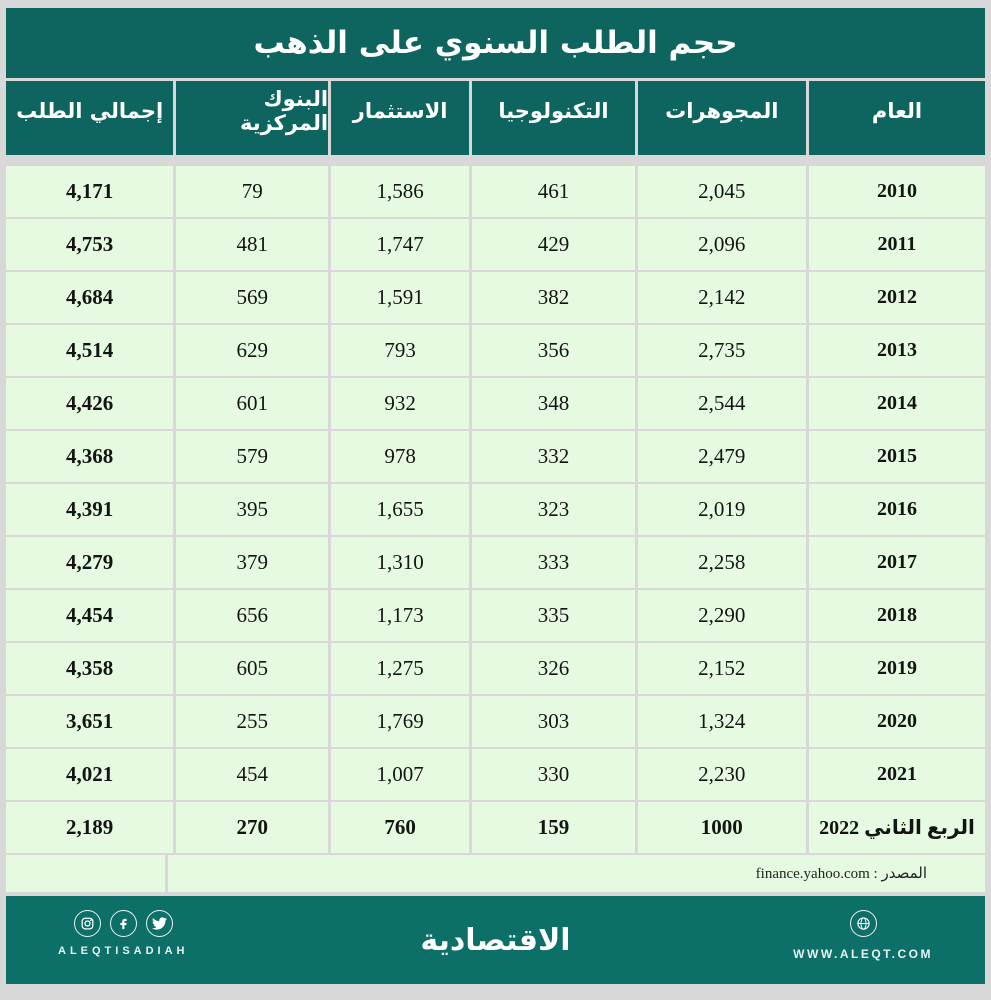 This screenshot has width=991, height=1000. I want to click on cell-central-banks: 629, so click(252, 350).